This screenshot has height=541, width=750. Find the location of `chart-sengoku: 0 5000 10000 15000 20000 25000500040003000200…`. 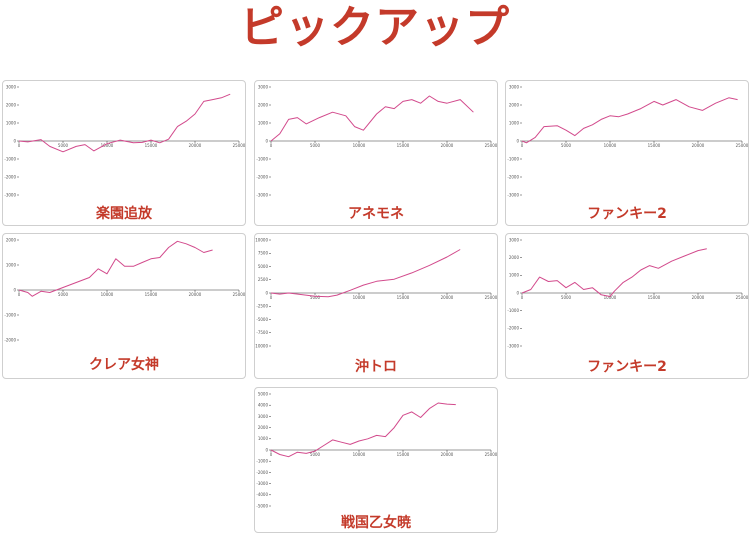

chart-sengoku: 0 5000 10000 15000 20000 25000500040003000200… is located at coordinates (377, 449).